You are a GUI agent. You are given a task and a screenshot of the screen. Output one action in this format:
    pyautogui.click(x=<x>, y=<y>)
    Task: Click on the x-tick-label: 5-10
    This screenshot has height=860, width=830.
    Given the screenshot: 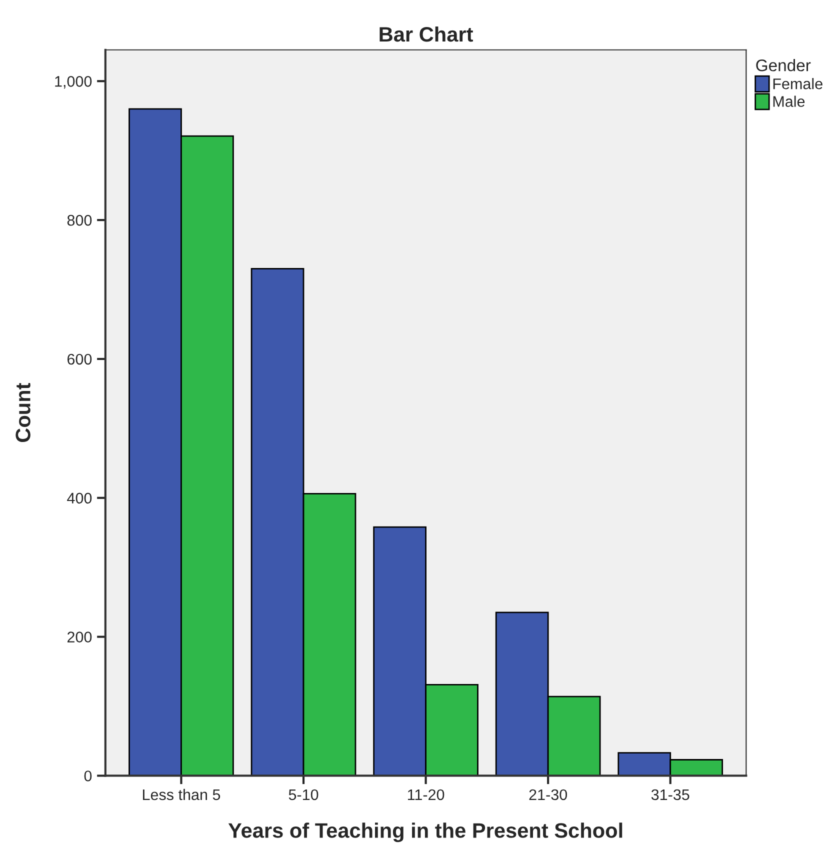 What is the action you would take?
    pyautogui.click(x=303, y=794)
    